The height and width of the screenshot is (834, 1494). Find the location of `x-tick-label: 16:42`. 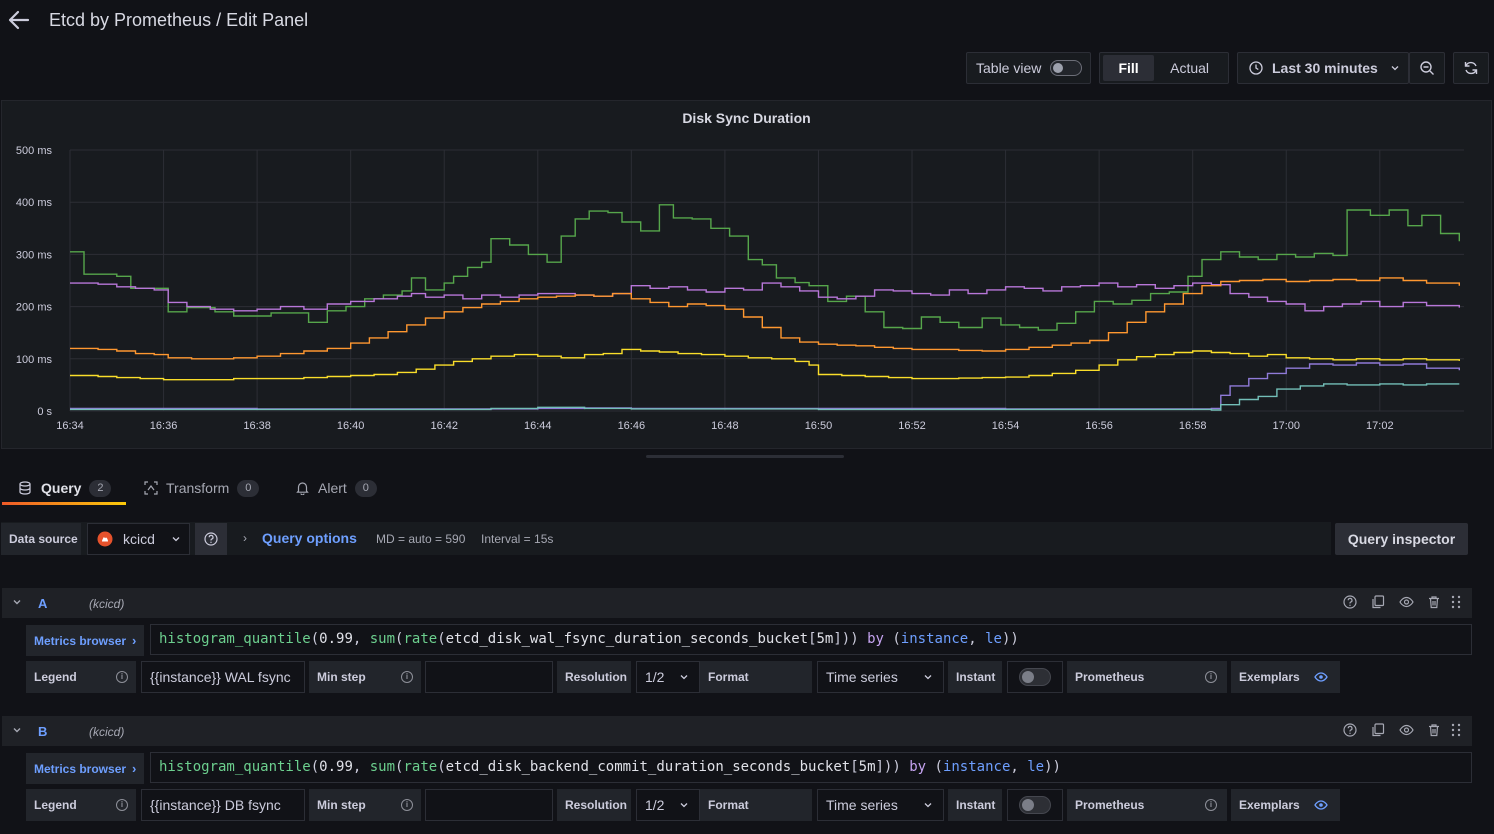

x-tick-label: 16:42 is located at coordinates (444, 426).